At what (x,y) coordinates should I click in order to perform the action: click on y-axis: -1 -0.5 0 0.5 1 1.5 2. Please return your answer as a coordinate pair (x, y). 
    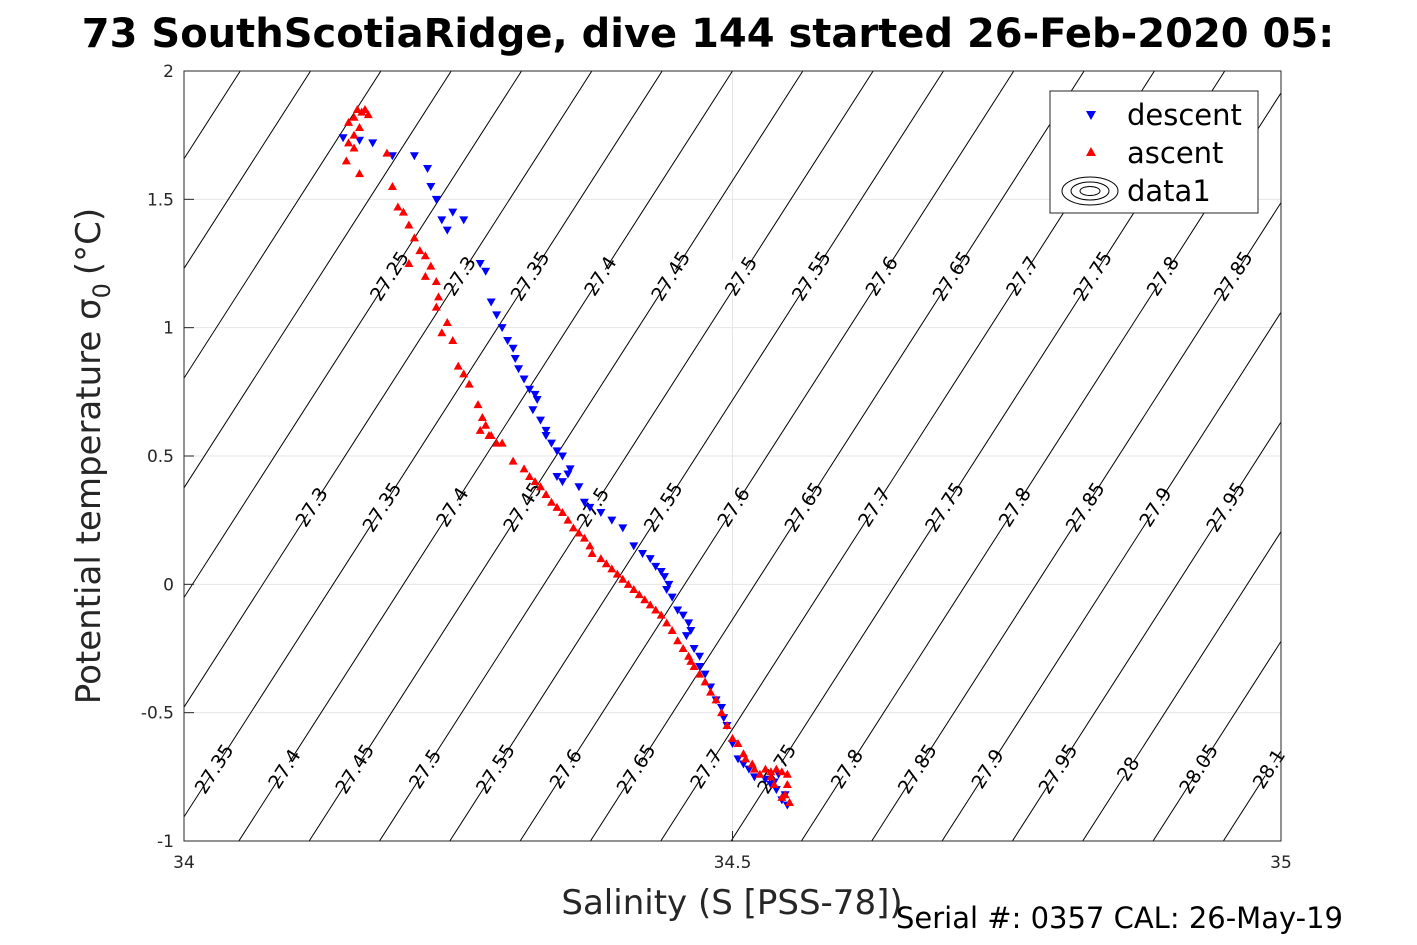
    Looking at the image, I should click on (167, 457).